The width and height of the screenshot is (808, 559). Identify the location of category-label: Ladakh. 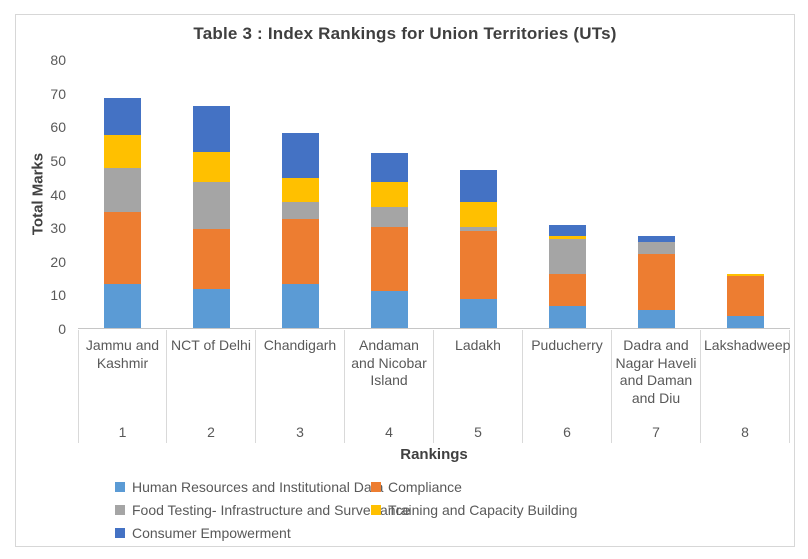
(478, 345).